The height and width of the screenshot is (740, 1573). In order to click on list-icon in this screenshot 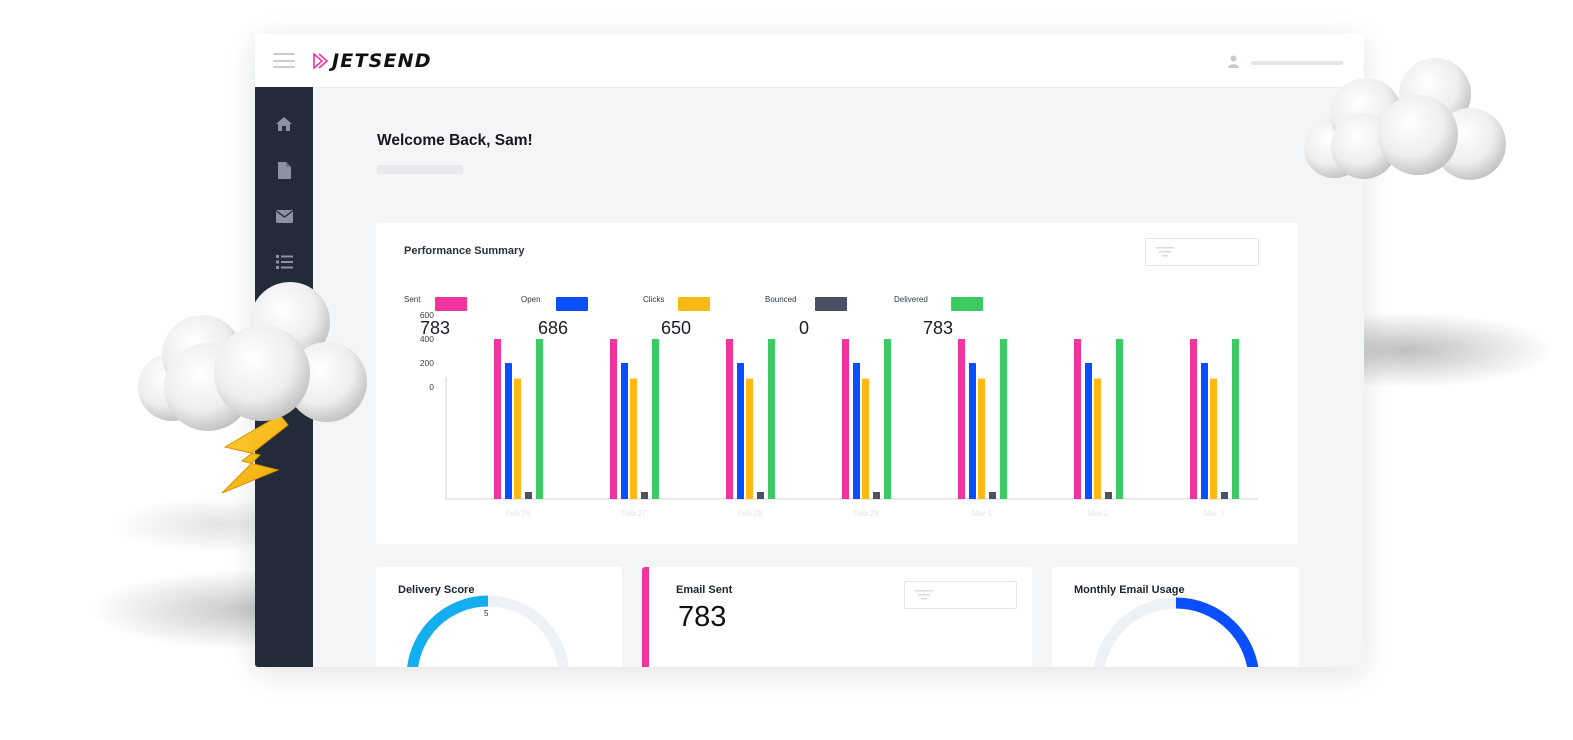, I will do `click(284, 262)`.